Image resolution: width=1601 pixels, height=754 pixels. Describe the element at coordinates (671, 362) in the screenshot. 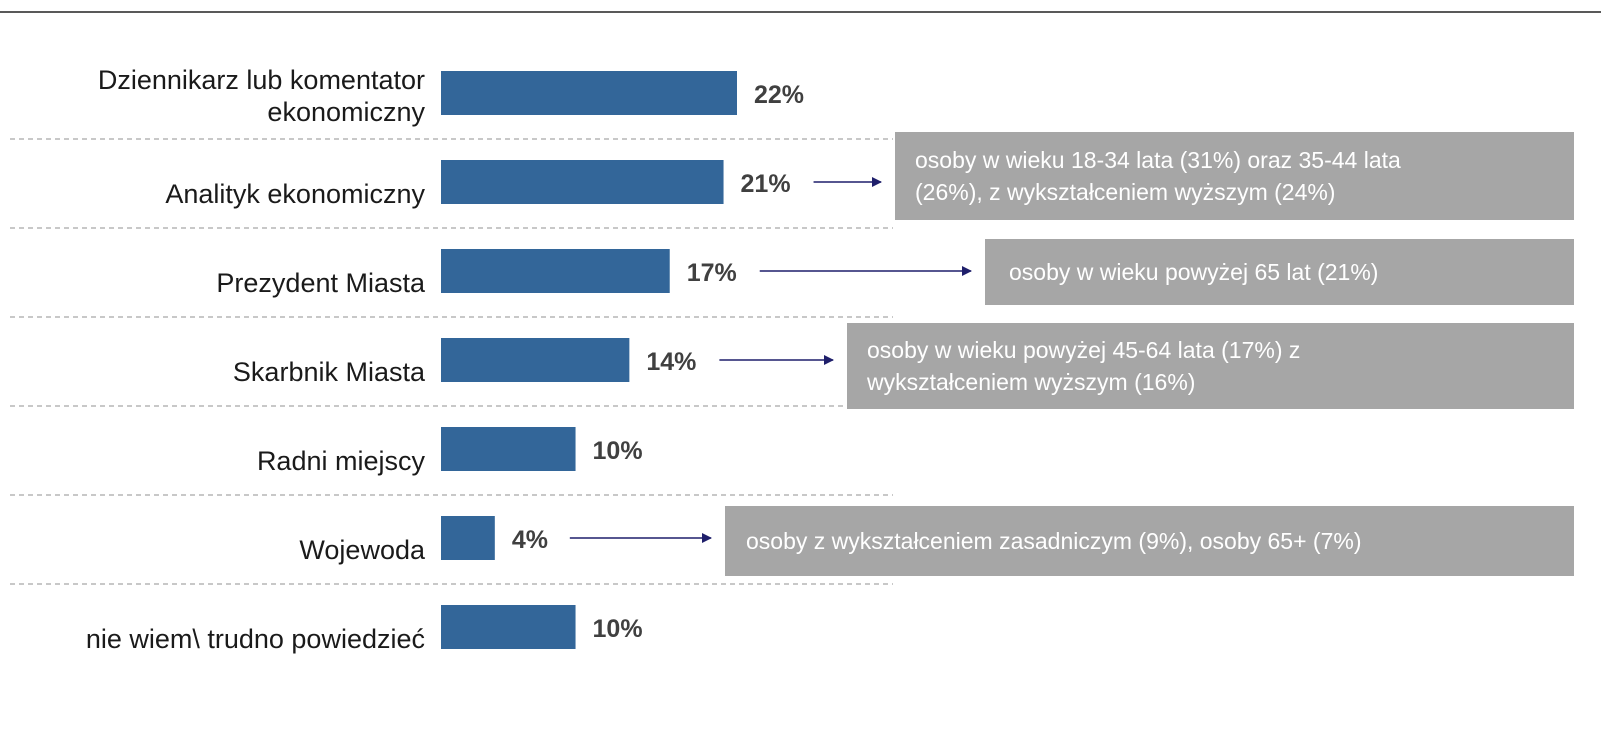

I see `value-label: 14%` at that location.